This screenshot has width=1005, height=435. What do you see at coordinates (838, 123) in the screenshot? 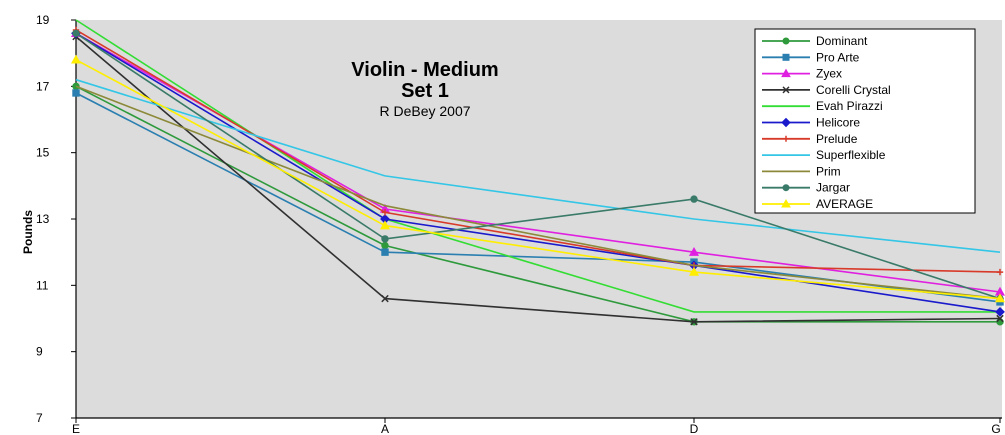
I see `legend-label: Helicore` at bounding box center [838, 123].